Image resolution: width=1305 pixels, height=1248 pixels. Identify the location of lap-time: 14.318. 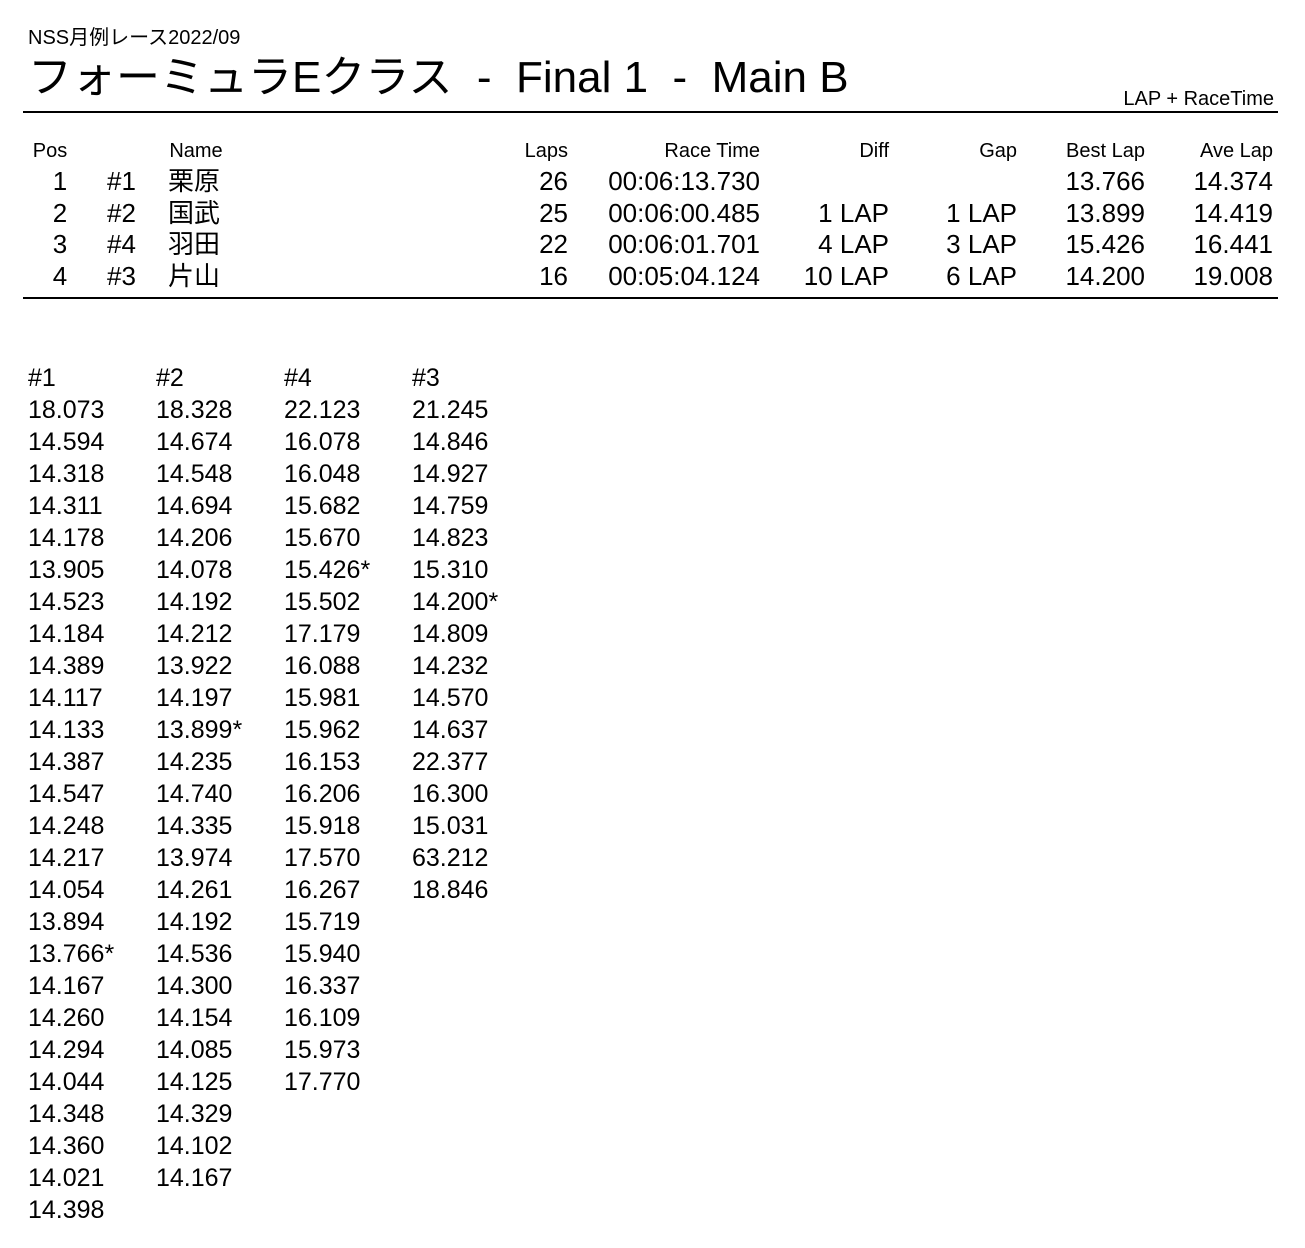
(66, 474).